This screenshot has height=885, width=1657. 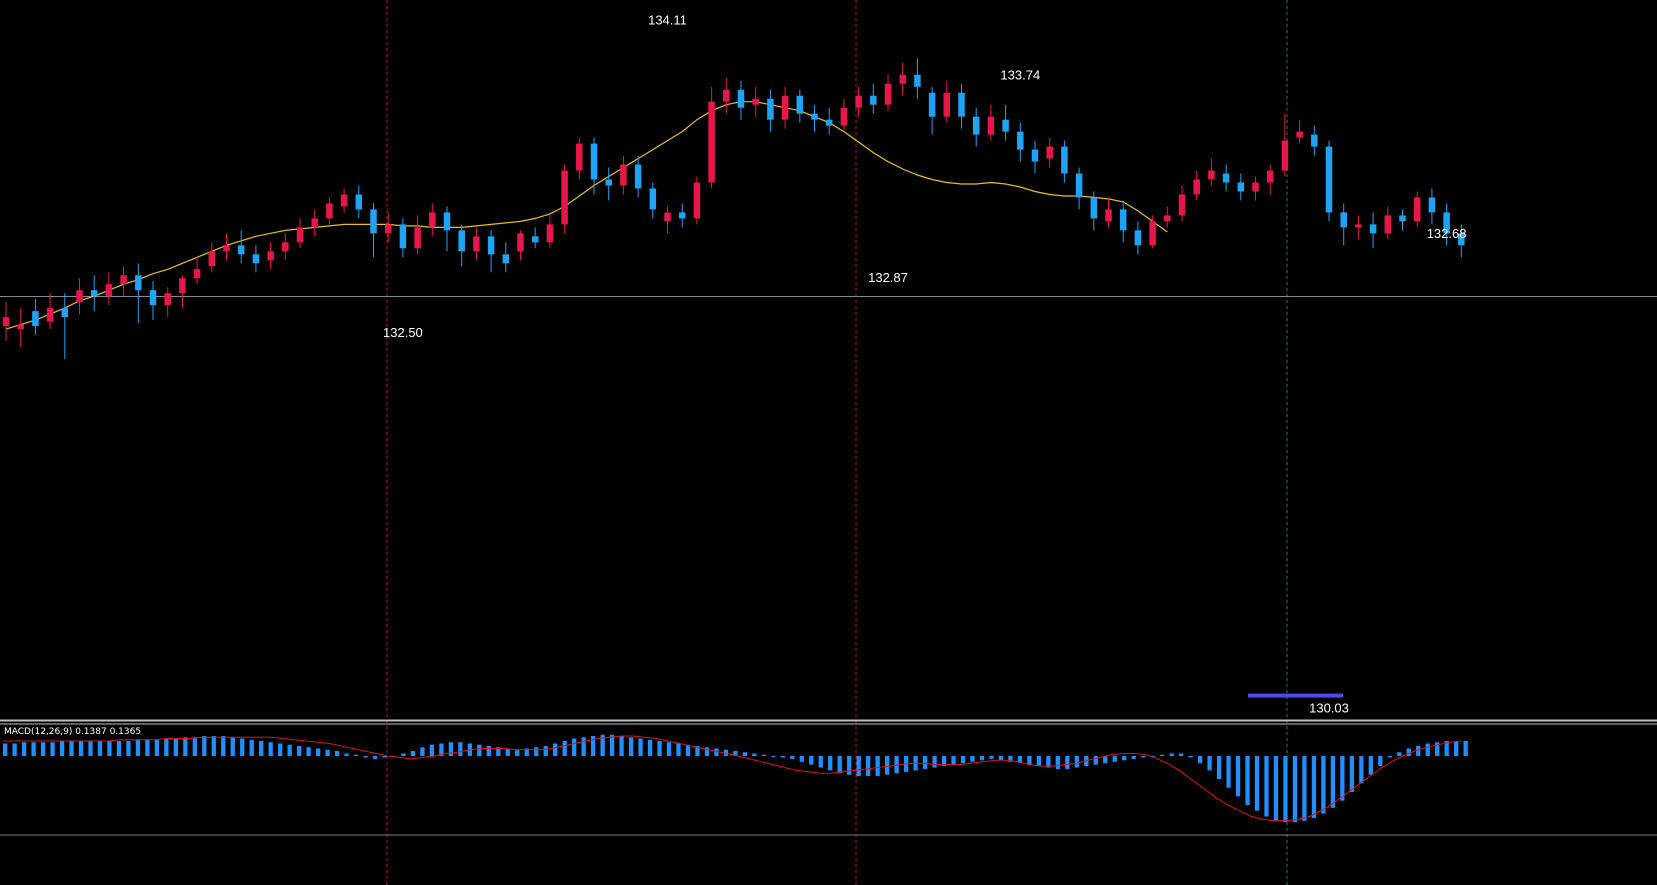 I want to click on macd-panel: MACD(12,26,9) 0.1387 0.1365, so click(x=735, y=775).